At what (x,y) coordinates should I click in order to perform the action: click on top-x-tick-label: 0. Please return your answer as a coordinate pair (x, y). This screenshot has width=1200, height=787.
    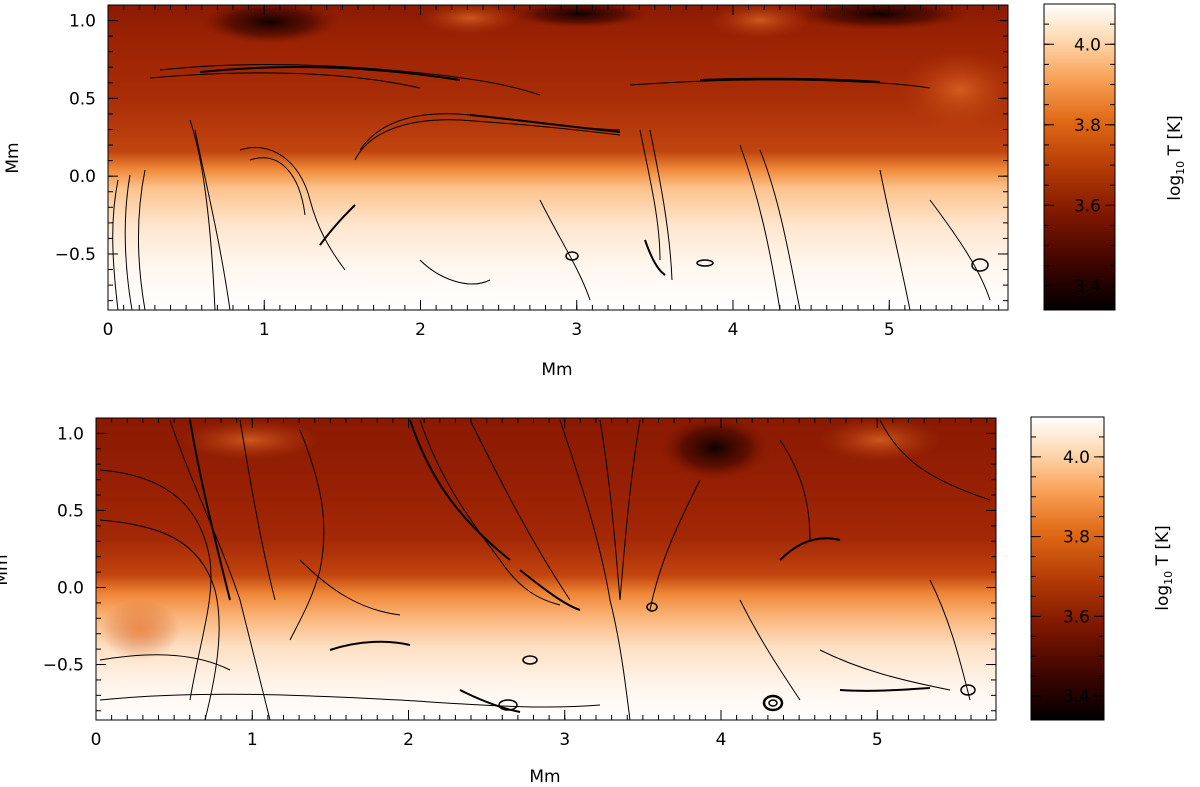
    Looking at the image, I should click on (108, 330).